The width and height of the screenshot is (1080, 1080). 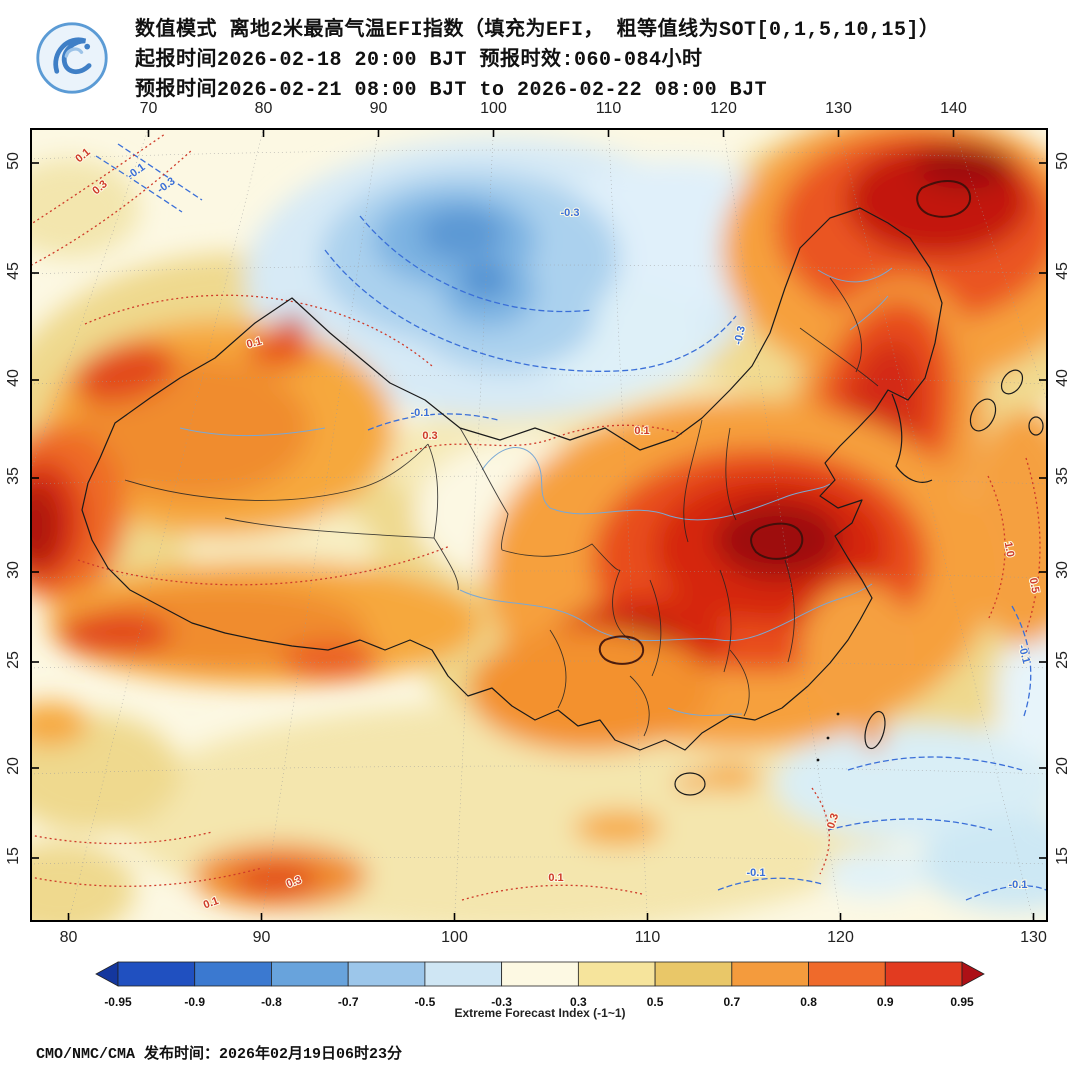 What do you see at coordinates (419, 60) in the screenshot?
I see `title-line-2: 起报时间2026-02-18 20:00 BJT 预报时效:060-084小时` at bounding box center [419, 60].